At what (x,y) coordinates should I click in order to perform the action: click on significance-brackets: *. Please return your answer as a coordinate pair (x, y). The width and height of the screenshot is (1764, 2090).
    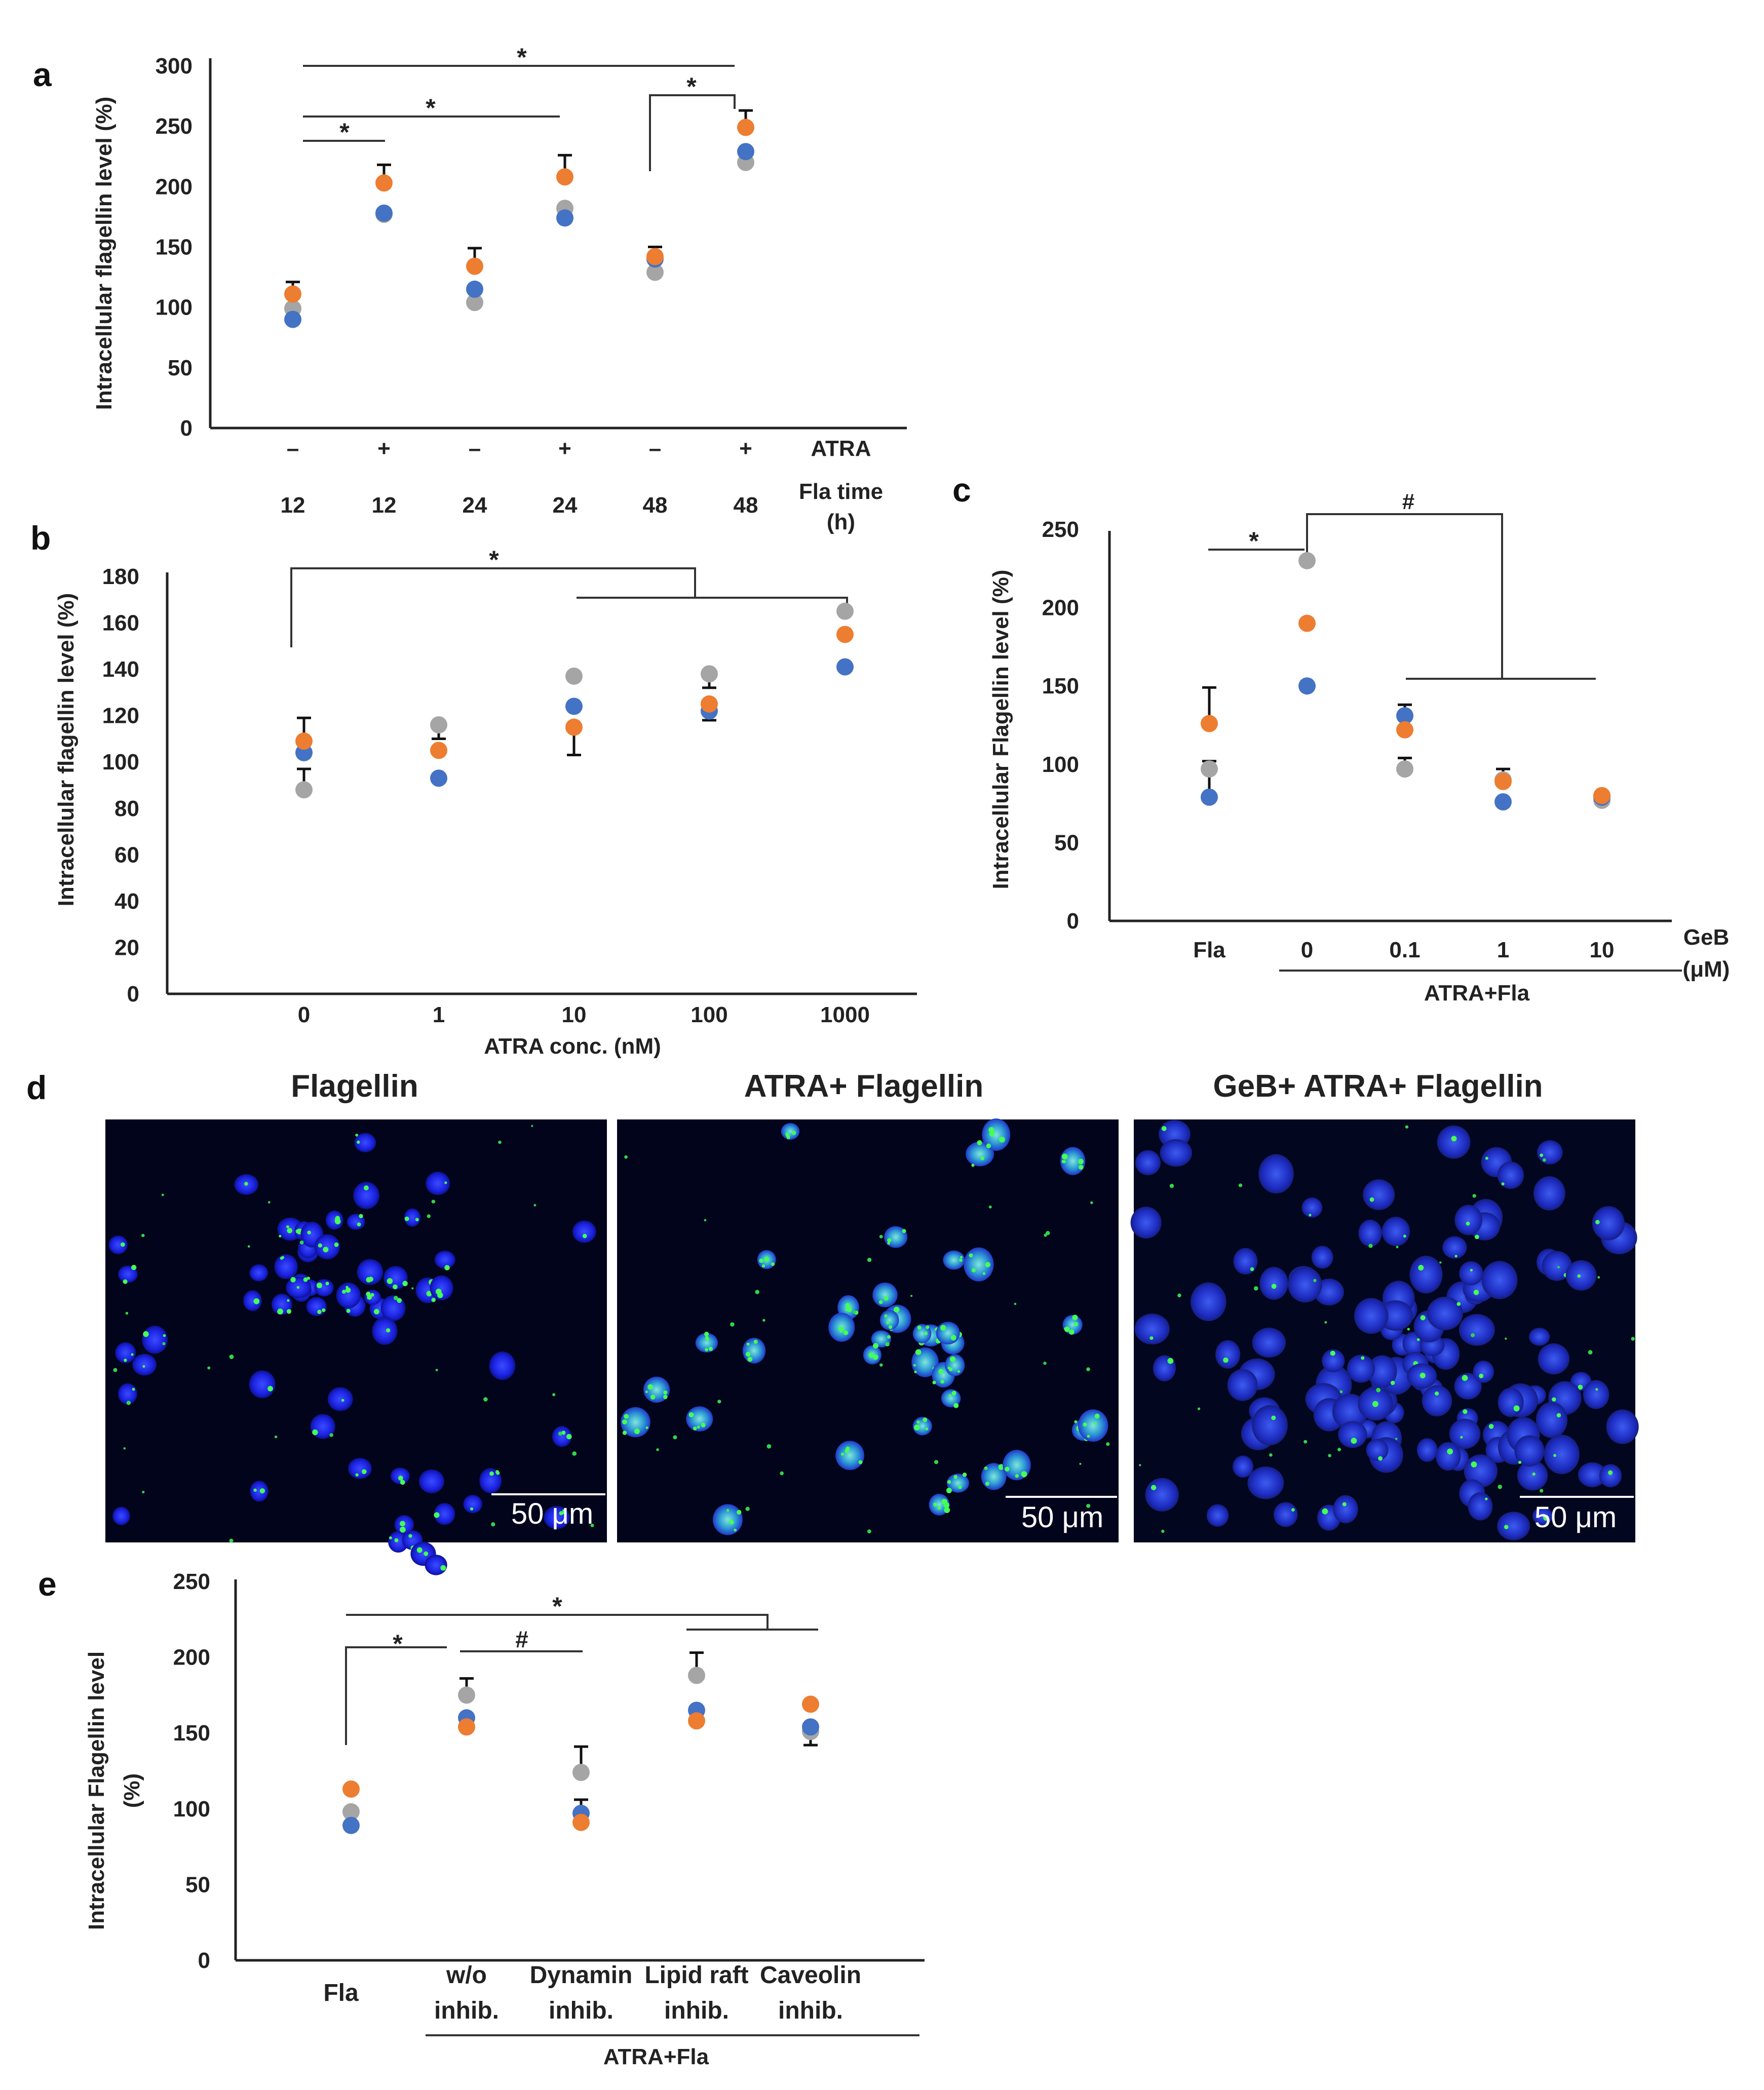
    Looking at the image, I should click on (569, 596).